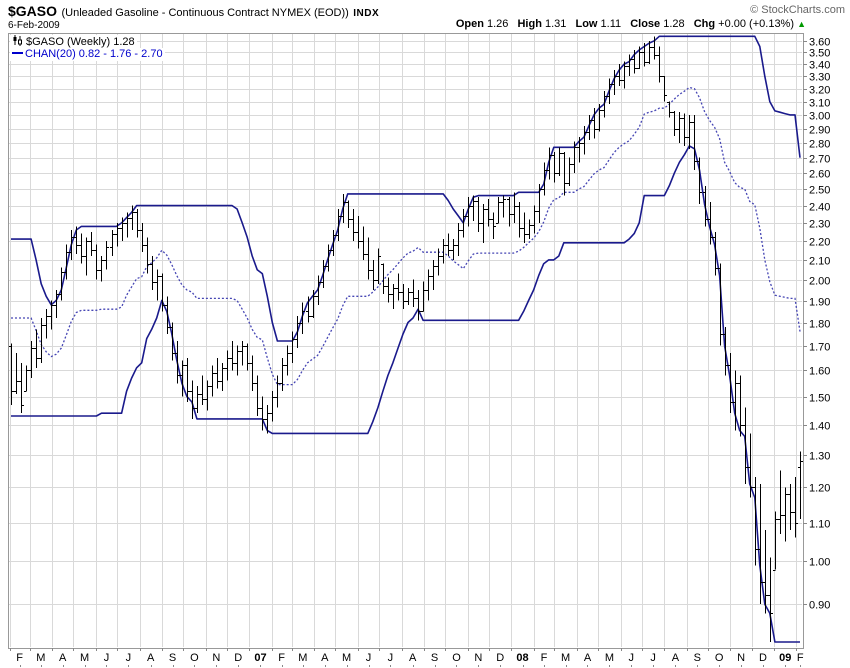 This screenshot has height=668, width=850. What do you see at coordinates (469, 24) in the screenshot?
I see `open-label: Open` at bounding box center [469, 24].